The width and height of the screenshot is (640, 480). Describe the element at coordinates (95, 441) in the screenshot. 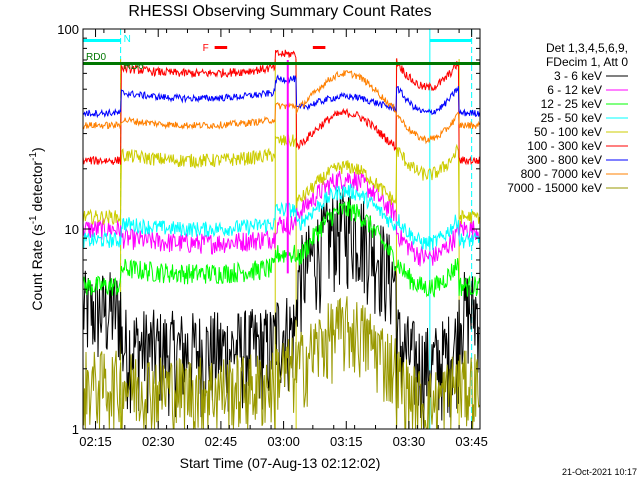

I see `x-tick-label-0: 02:15` at that location.